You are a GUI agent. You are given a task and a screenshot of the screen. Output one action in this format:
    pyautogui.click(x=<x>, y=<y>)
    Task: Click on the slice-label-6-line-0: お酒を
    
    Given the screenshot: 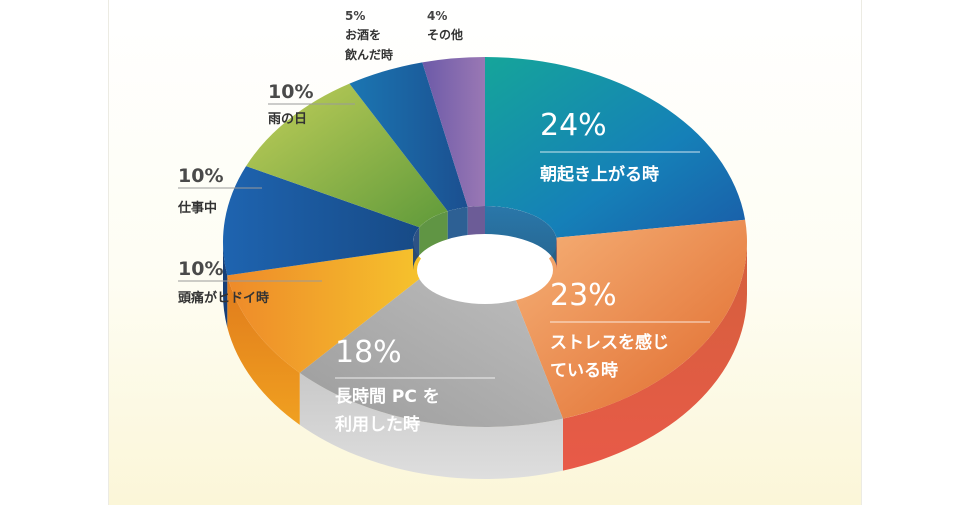 What is the action you would take?
    pyautogui.click(x=363, y=35)
    